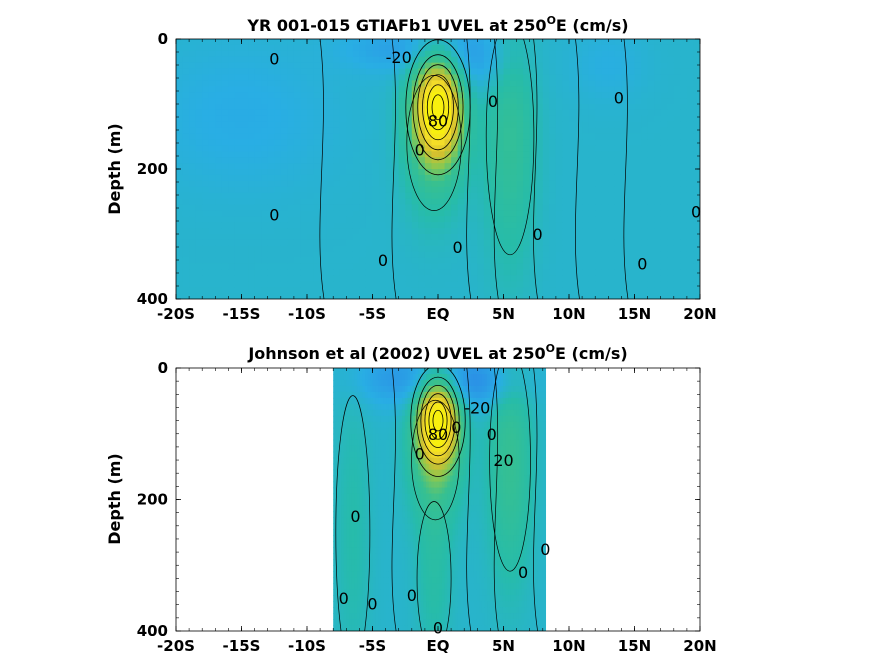  What do you see at coordinates (438, 107) in the screenshot?
I see `contour-line` at bounding box center [438, 107].